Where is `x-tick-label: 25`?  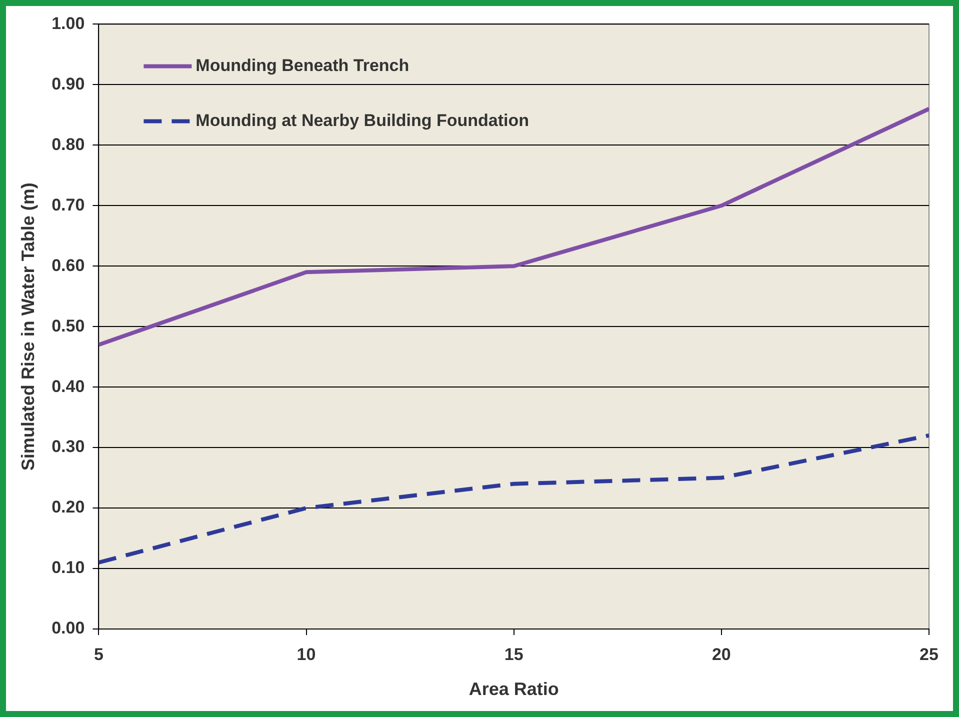 x-tick-label: 25 is located at coordinates (929, 654).